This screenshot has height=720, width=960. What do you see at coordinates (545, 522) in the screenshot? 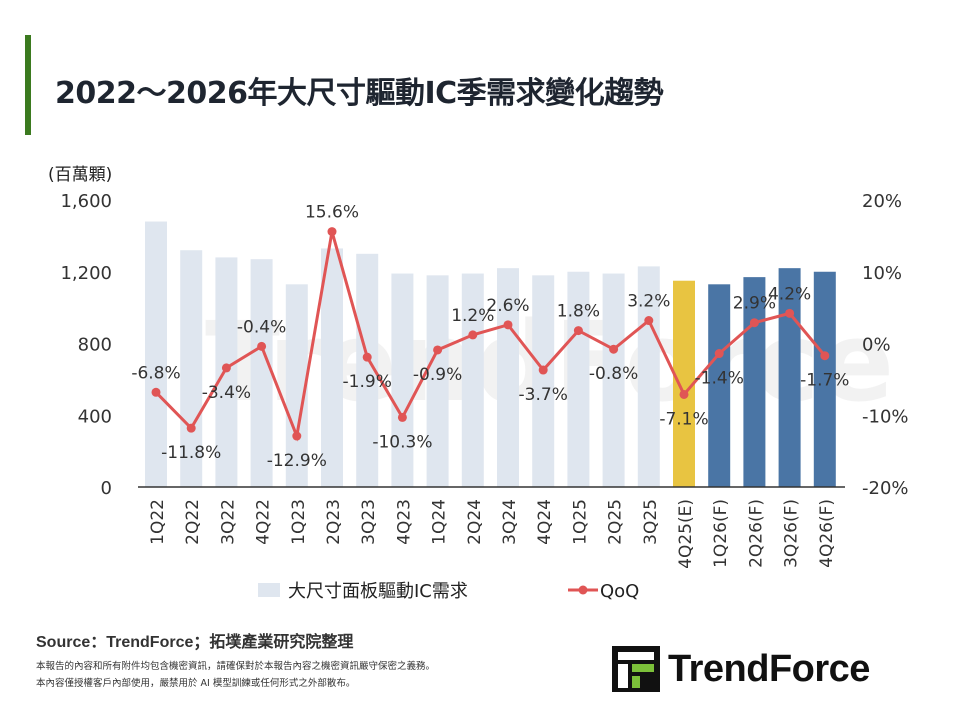
I see `x-tick-label: 4Q24` at bounding box center [545, 522].